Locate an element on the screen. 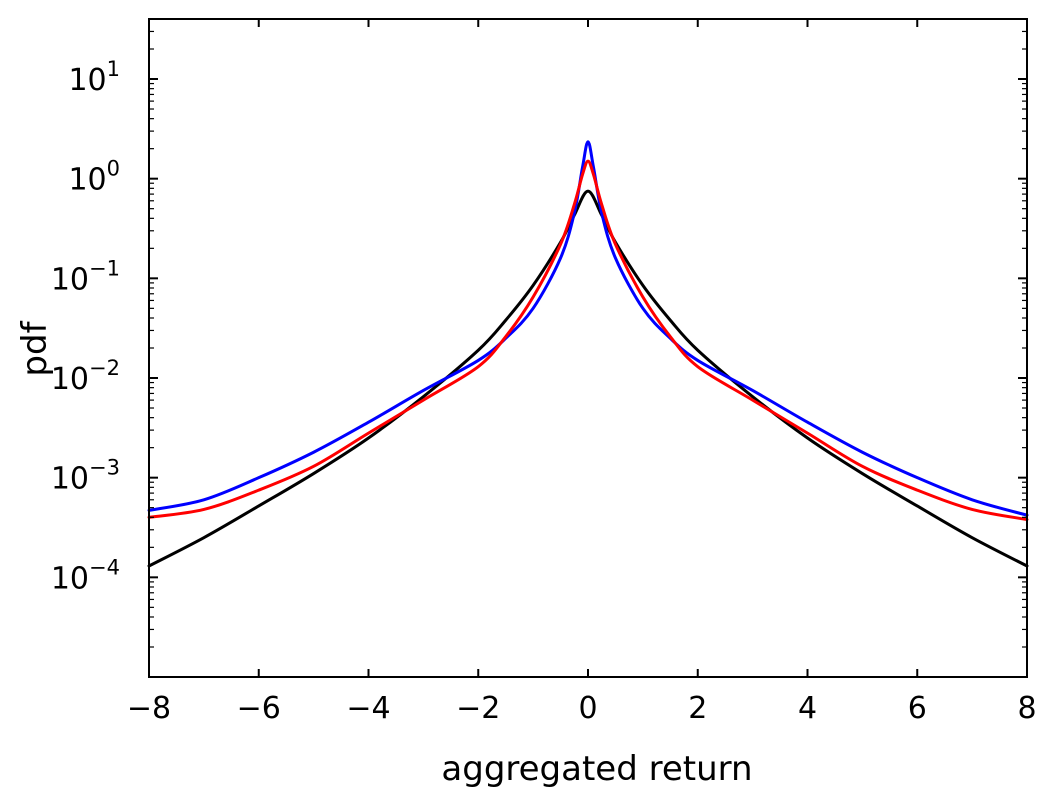 The height and width of the screenshot is (789, 1044). x-tick-label: 2 is located at coordinates (697, 708).